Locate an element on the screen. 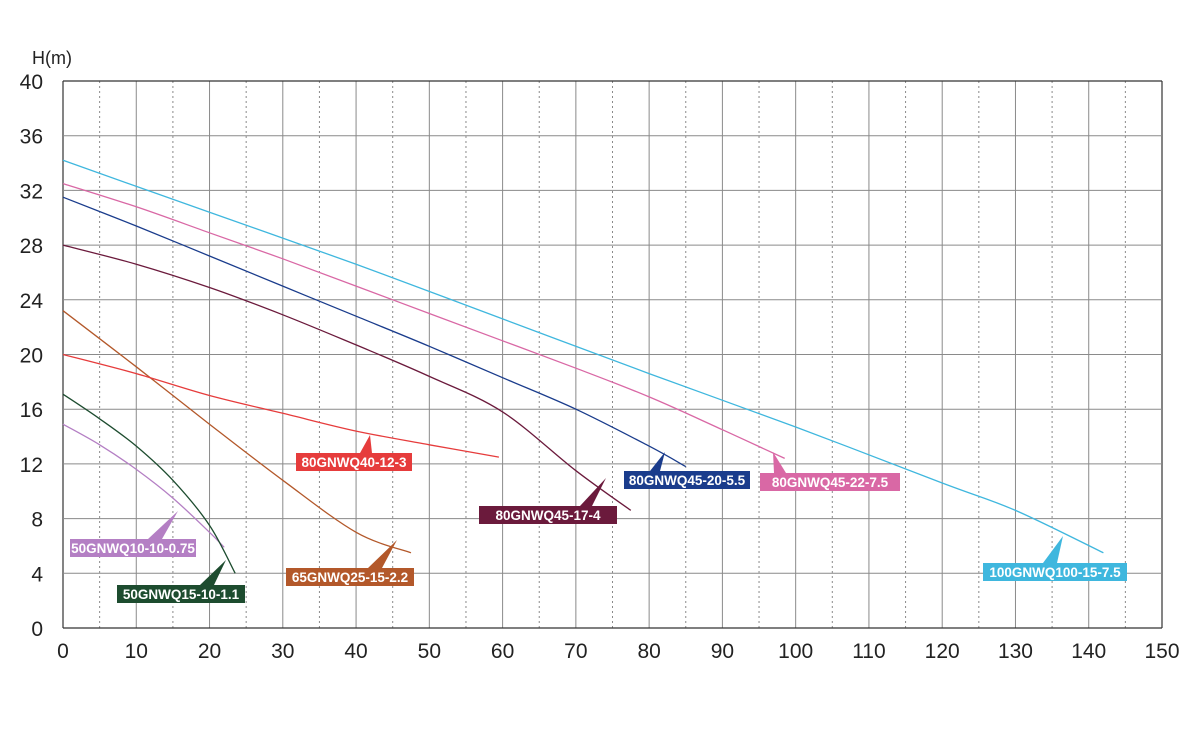 This screenshot has width=1200, height=733. x-tick-label: 130 is located at coordinates (1015, 651).